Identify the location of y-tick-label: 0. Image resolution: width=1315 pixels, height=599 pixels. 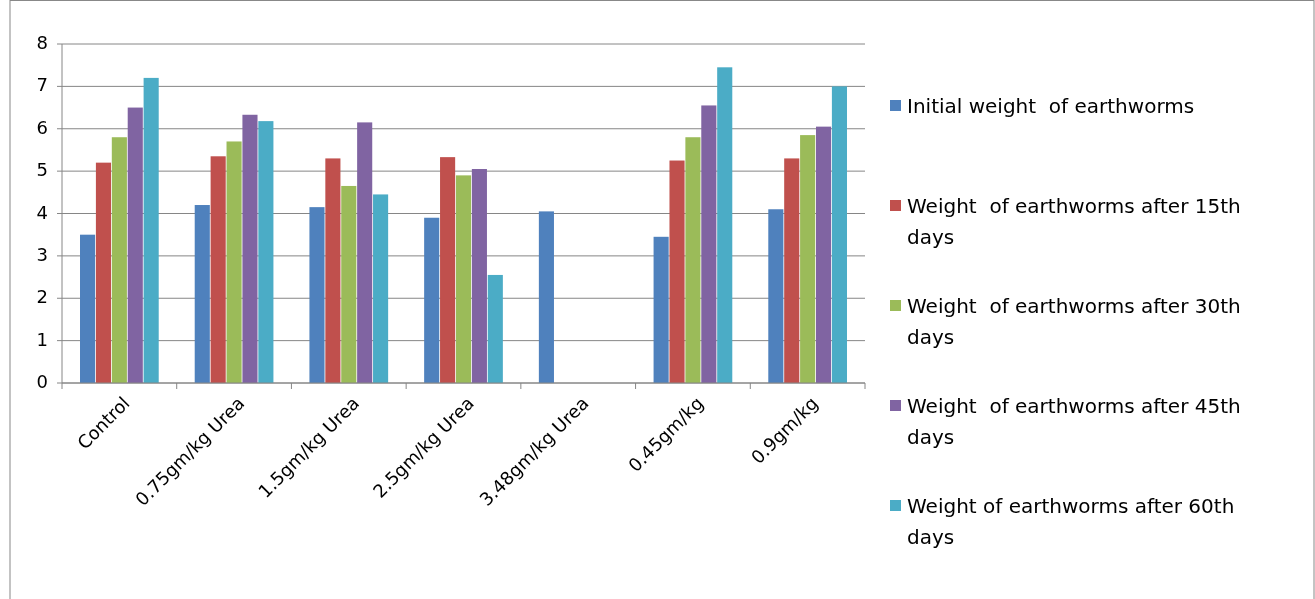
(42, 381).